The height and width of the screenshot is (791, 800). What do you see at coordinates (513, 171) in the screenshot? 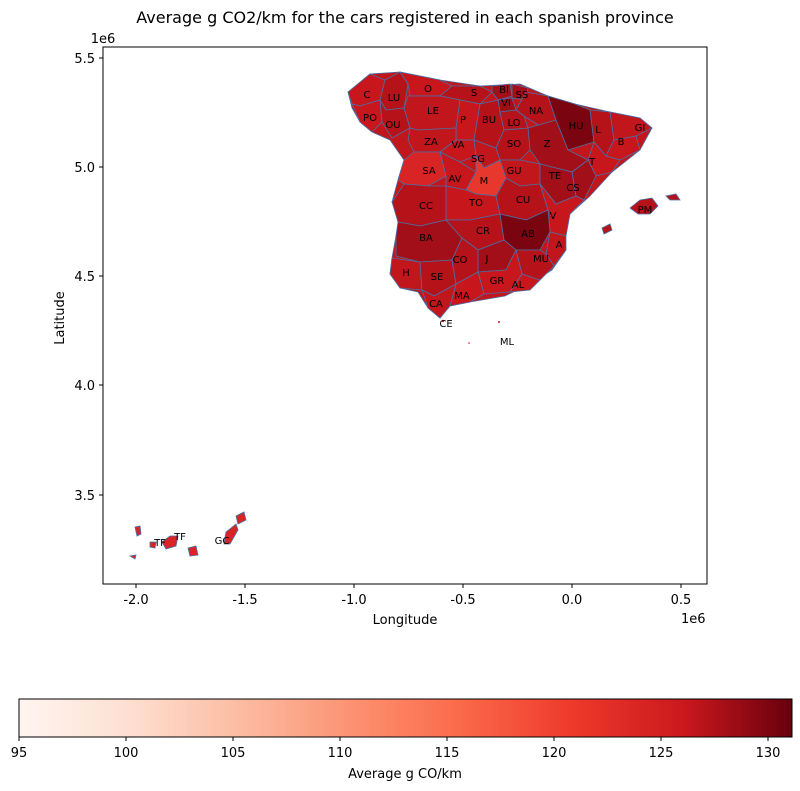
I see `province-label: GU` at bounding box center [513, 171].